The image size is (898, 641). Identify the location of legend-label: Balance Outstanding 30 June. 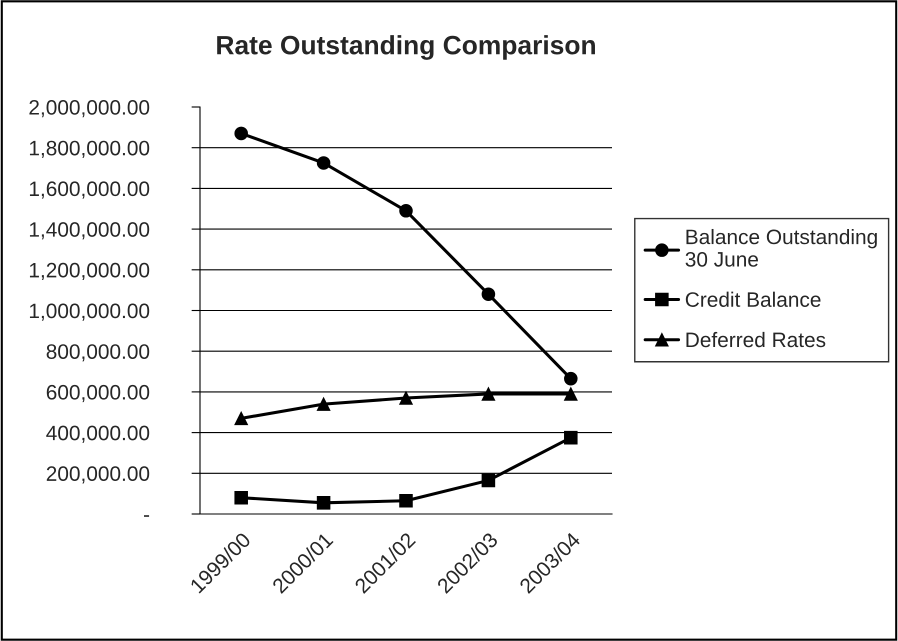
(781, 247).